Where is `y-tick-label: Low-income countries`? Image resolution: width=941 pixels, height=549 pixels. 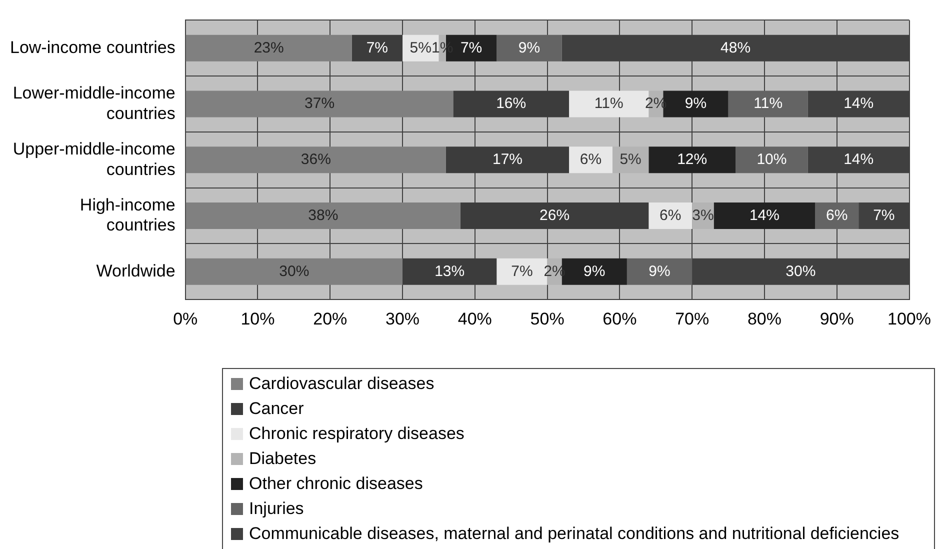
y-tick-label: Low-income countries is located at coordinates (93, 47).